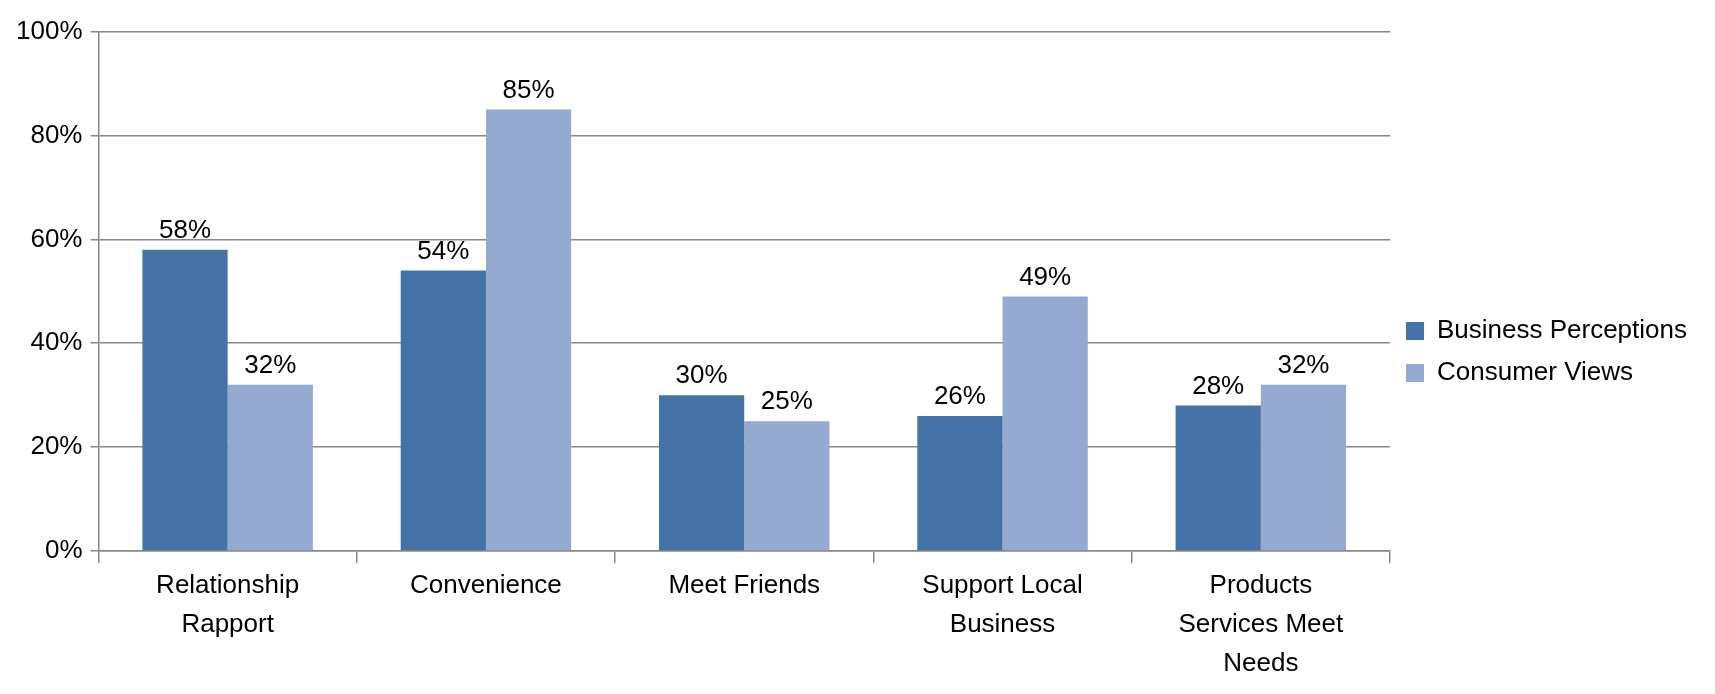  What do you see at coordinates (959, 395) in the screenshot?
I see `data-label: 26%` at bounding box center [959, 395].